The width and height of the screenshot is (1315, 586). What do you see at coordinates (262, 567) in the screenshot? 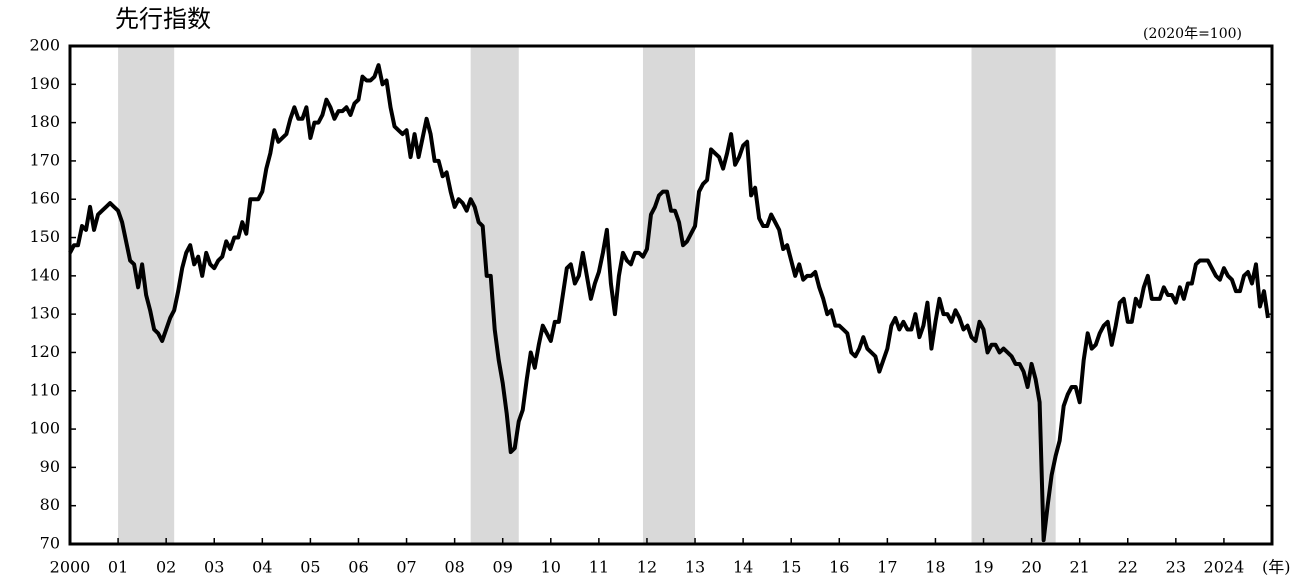
I see `x-tick-label: 04` at bounding box center [262, 567].